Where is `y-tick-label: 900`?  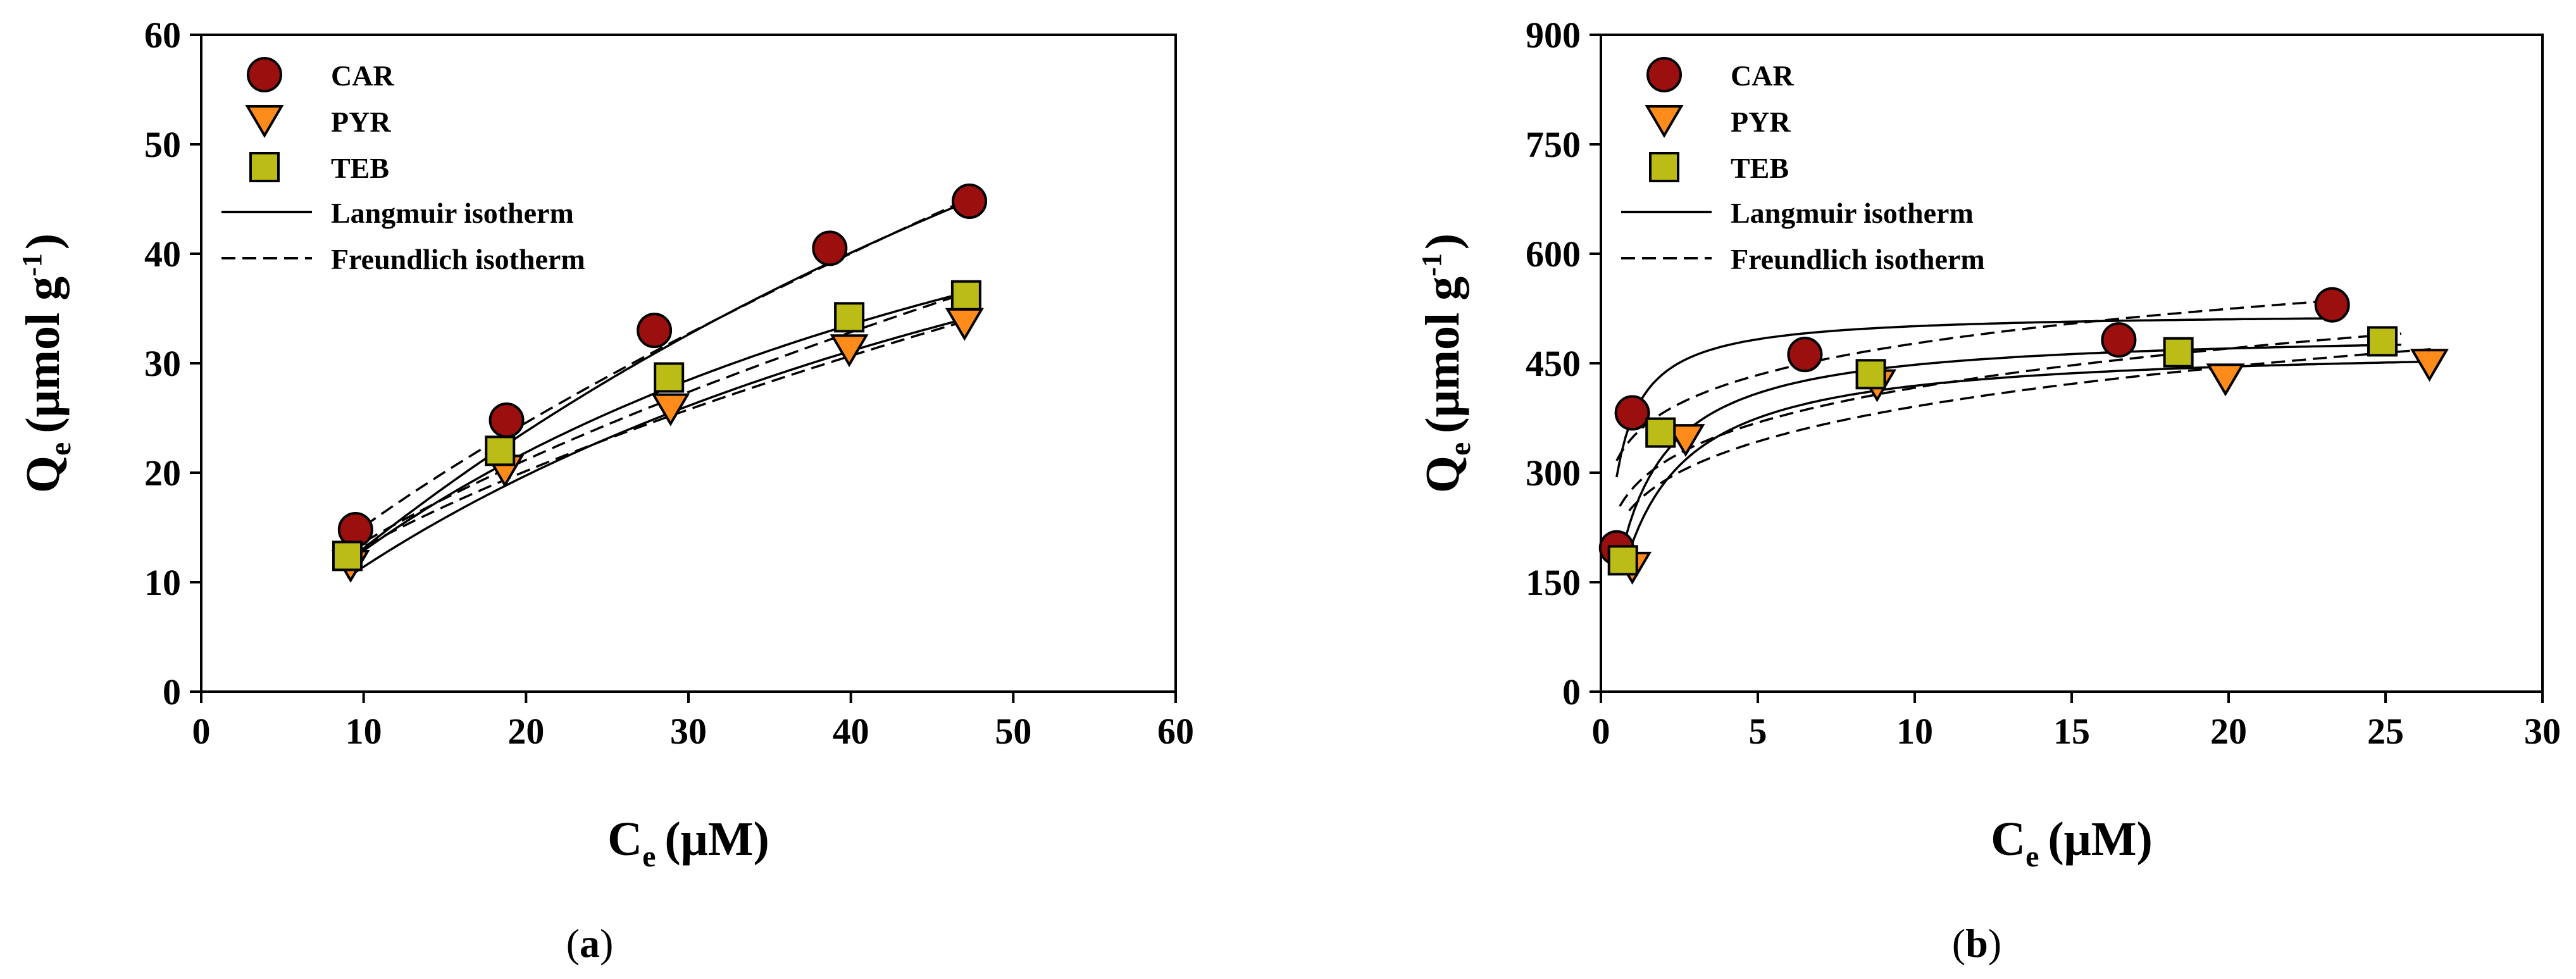
y-tick-label: 900 is located at coordinates (1553, 35).